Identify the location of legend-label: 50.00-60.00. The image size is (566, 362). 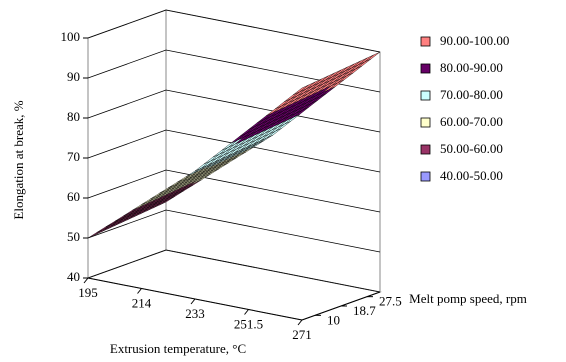
(471, 148).